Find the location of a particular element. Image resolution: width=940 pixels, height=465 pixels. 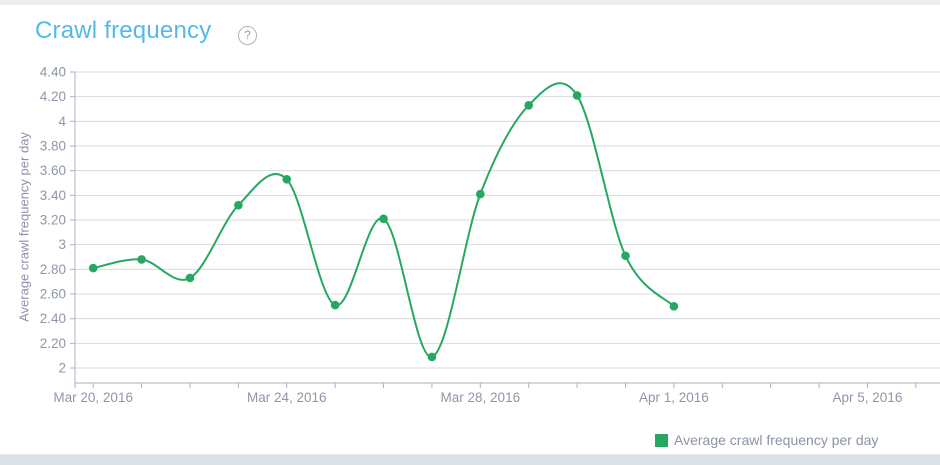

top-divider is located at coordinates (470, 2).